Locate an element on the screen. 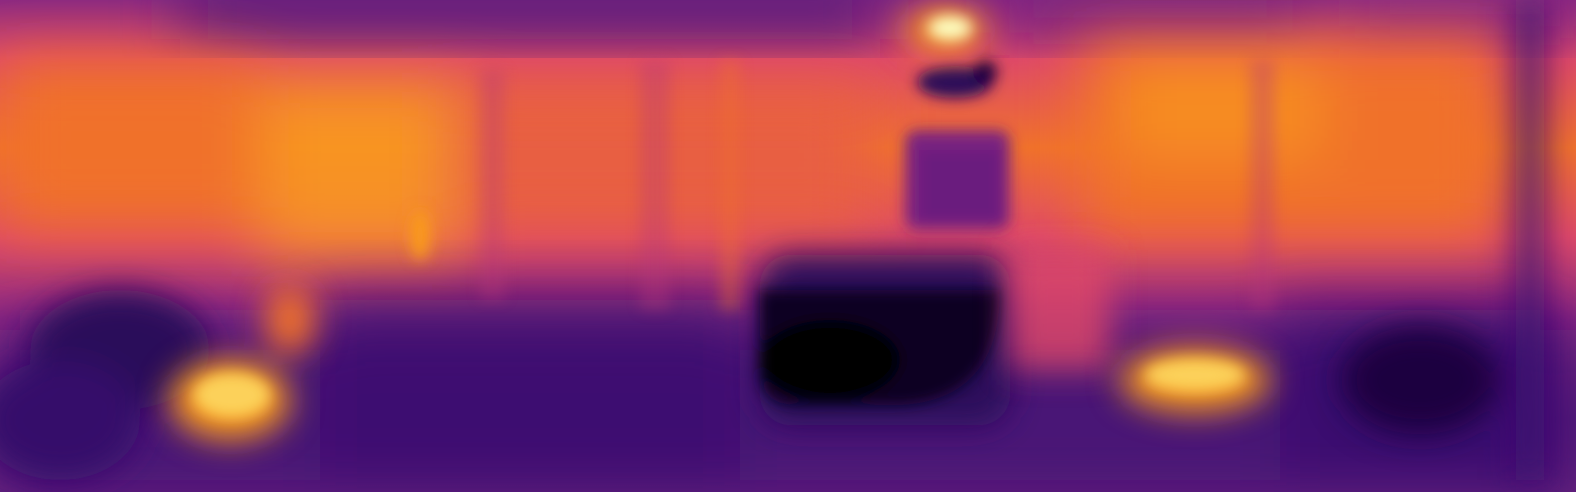 This screenshot has height=492, width=1576. left-shadow is located at coordinates (105, 385).